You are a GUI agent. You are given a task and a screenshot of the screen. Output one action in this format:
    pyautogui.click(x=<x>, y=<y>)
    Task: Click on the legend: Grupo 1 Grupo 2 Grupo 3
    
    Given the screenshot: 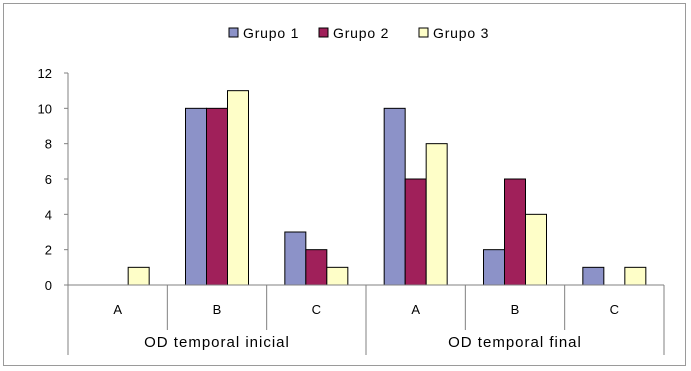 What is the action you would take?
    pyautogui.click(x=358, y=33)
    